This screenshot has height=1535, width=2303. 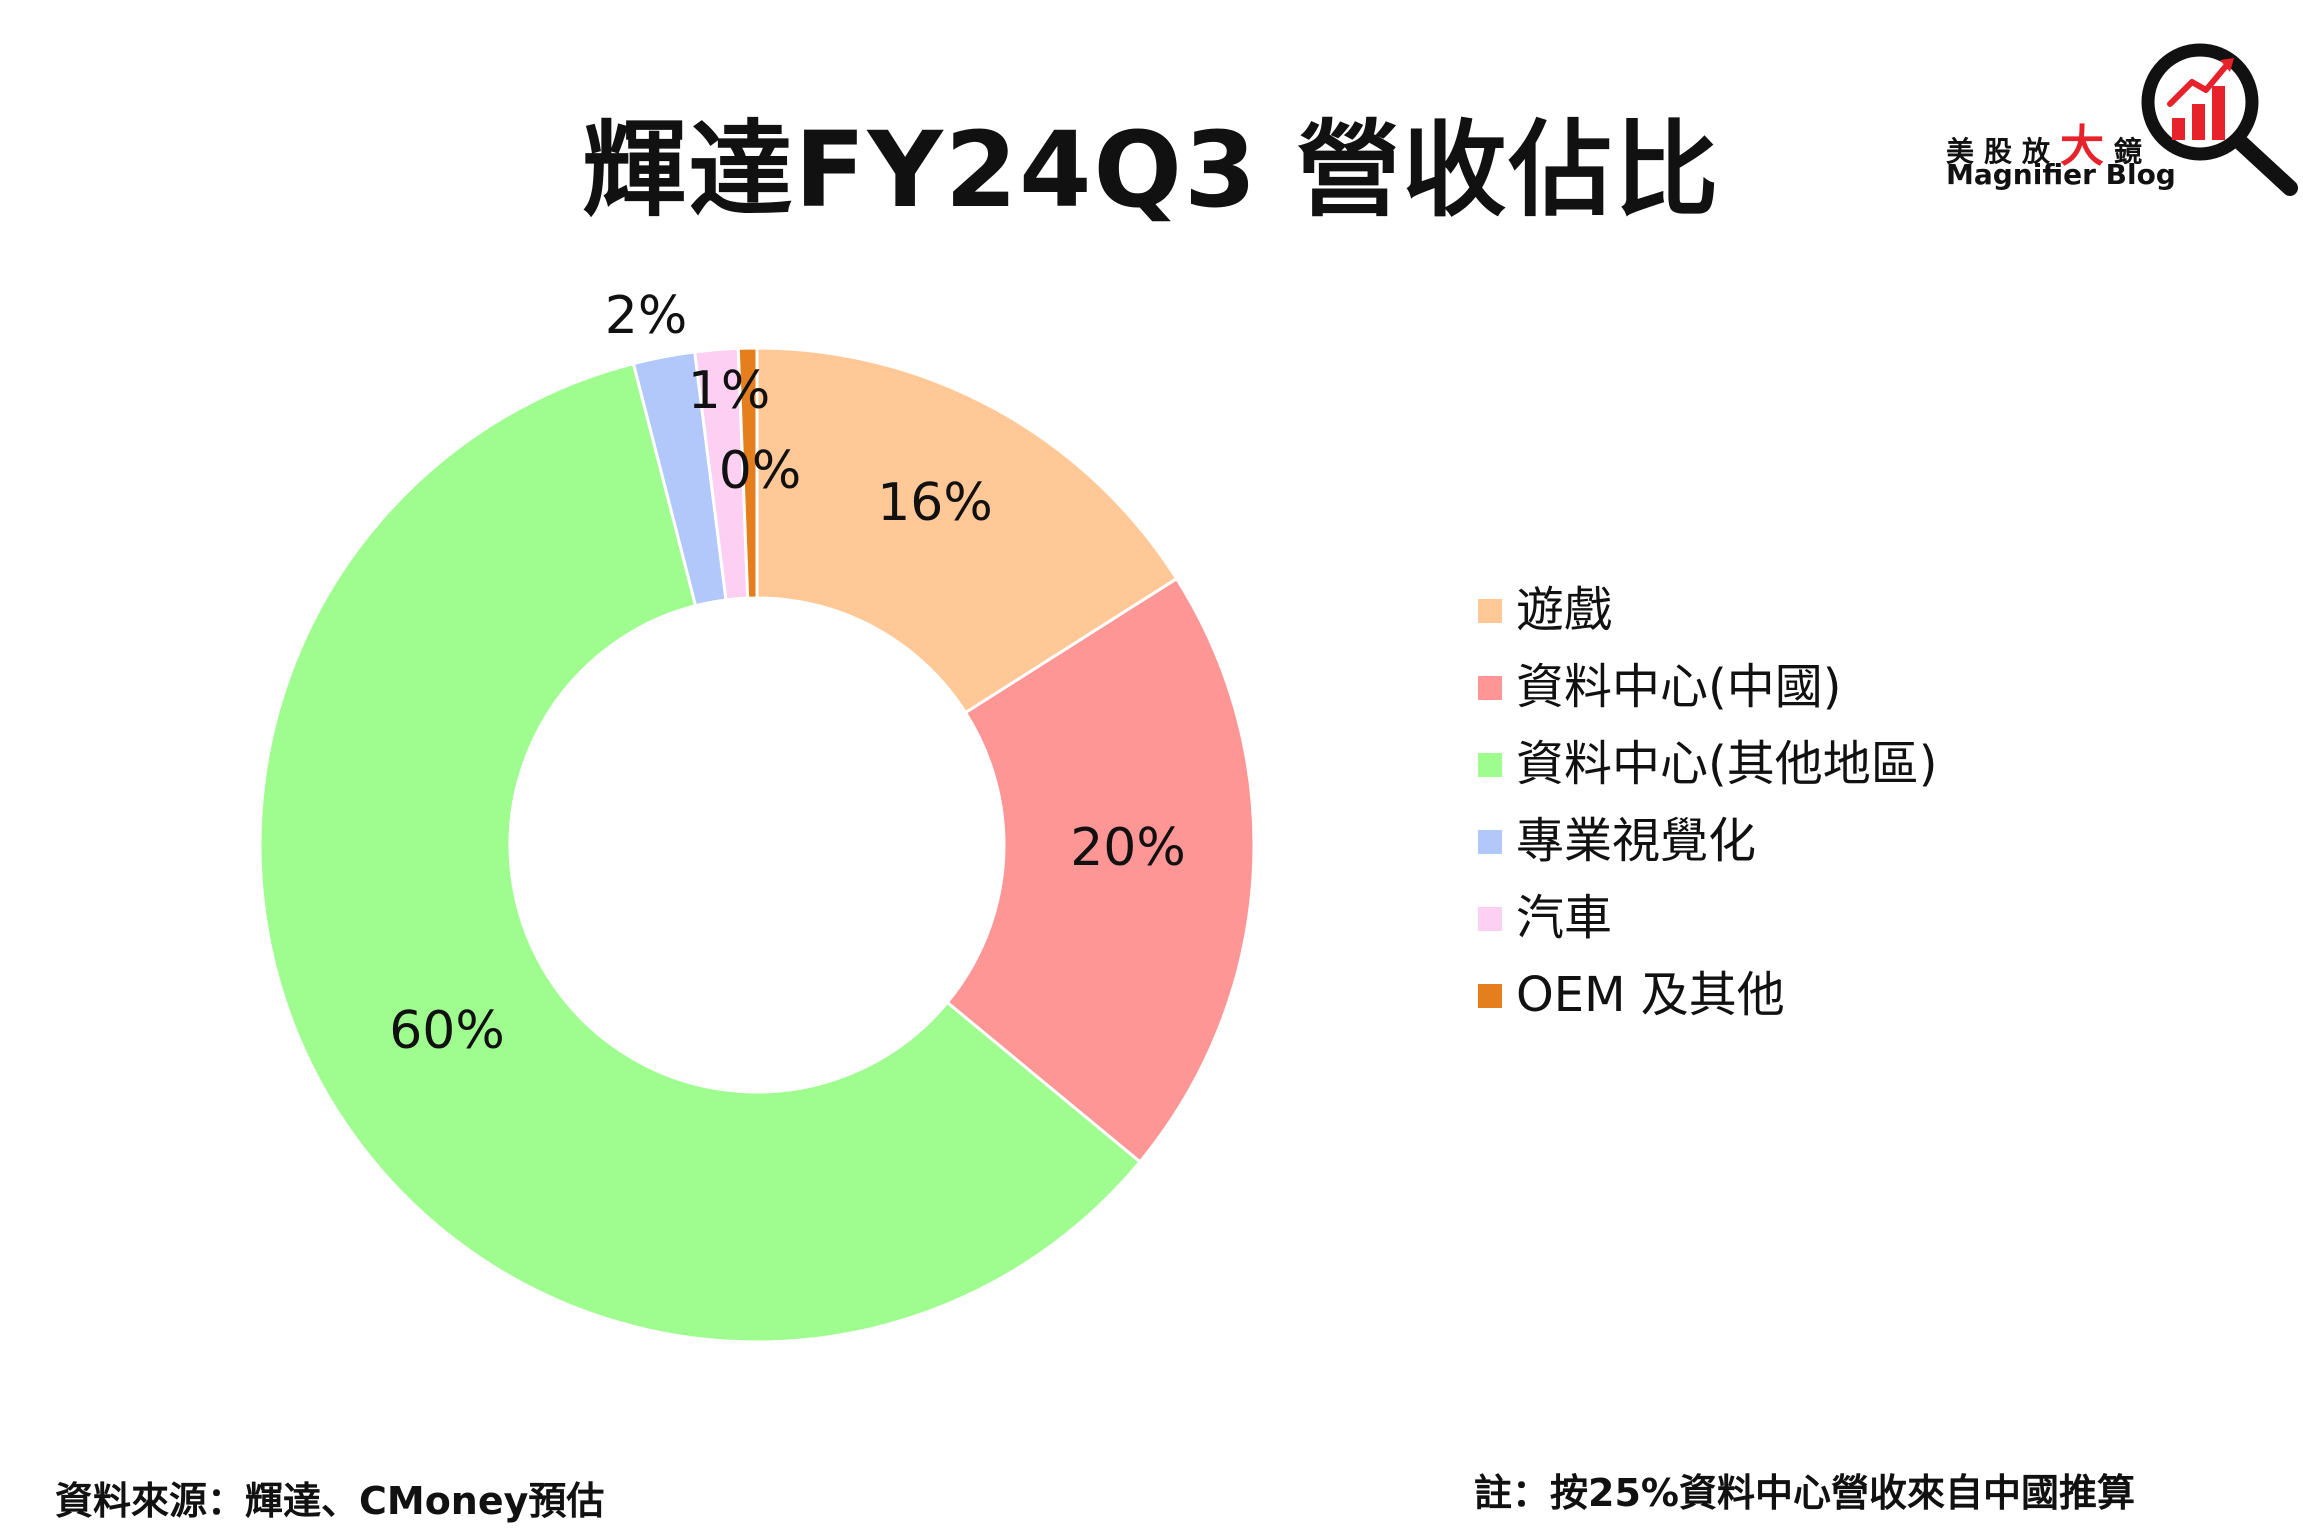 What do you see at coordinates (1128, 848) in the screenshot?
I see `slice-data-label-1: 20%` at bounding box center [1128, 848].